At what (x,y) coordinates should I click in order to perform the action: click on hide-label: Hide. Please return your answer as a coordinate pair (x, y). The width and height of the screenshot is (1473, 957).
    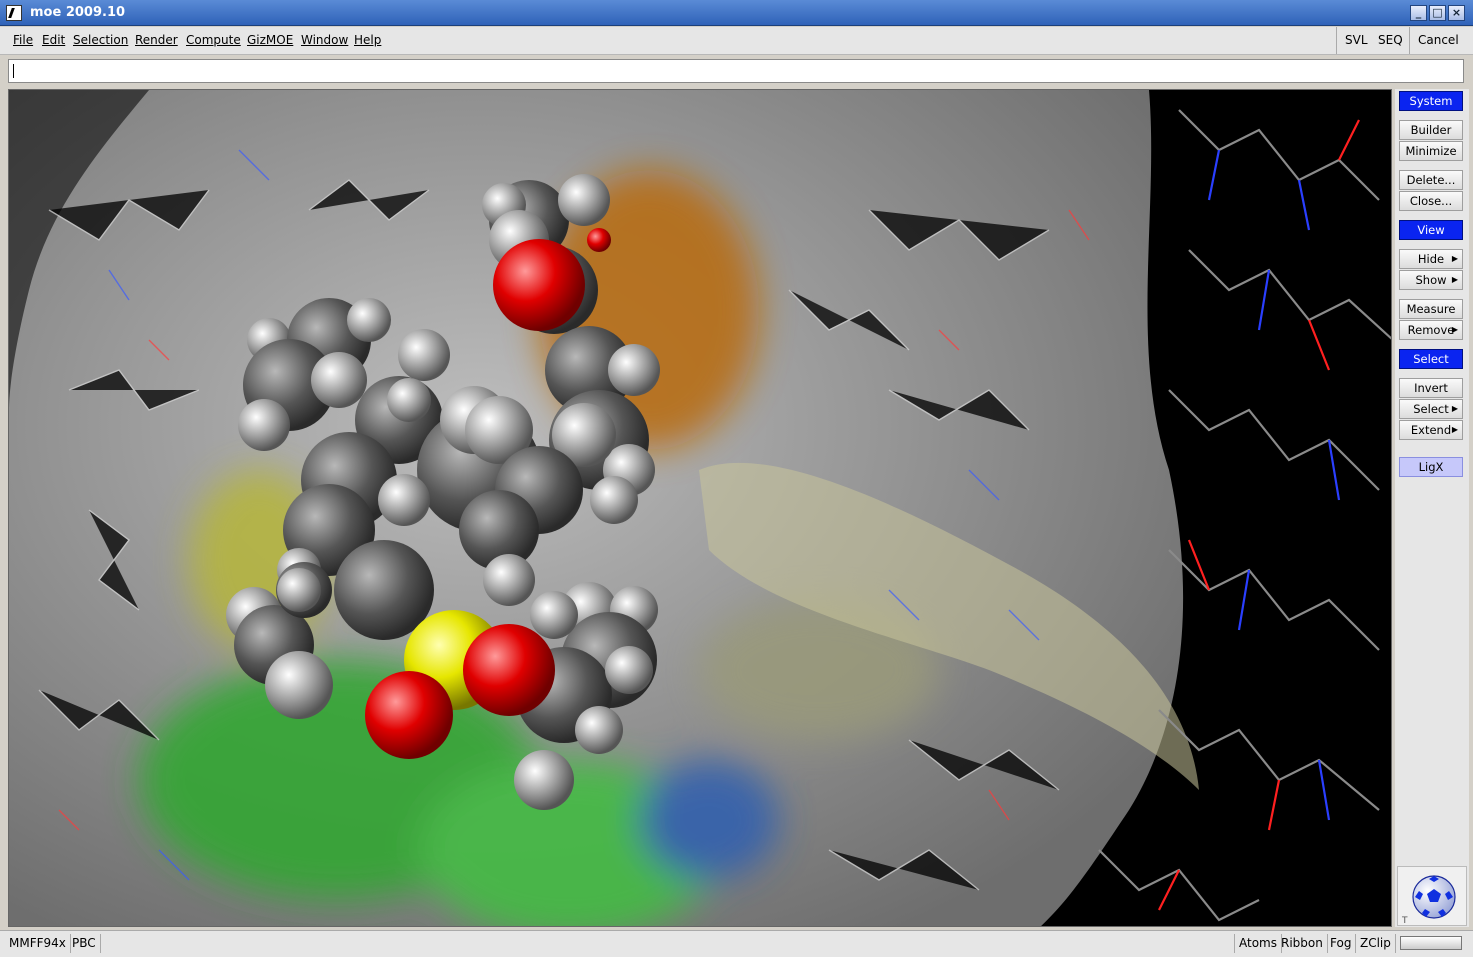
    Looking at the image, I should click on (1431, 259).